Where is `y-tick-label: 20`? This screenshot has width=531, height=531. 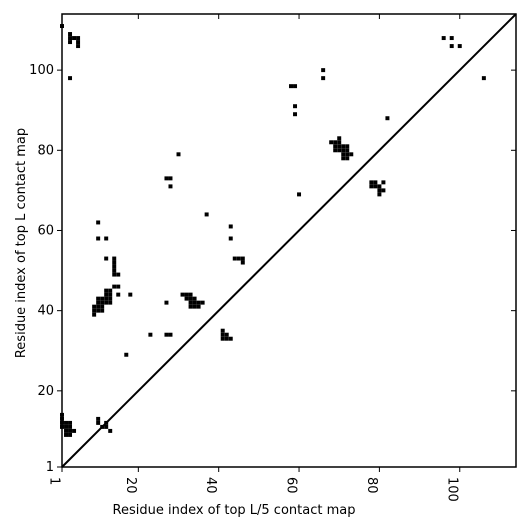 y-tick-label: 20 is located at coordinates (45, 391).